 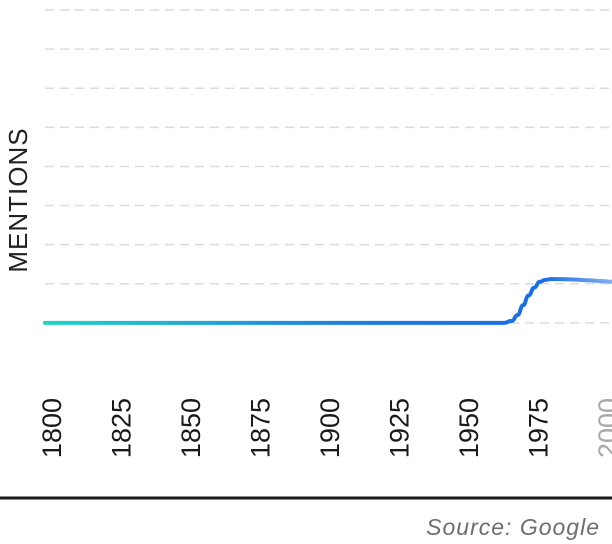 I want to click on x-tick-label: 2000, so click(x=602, y=428).